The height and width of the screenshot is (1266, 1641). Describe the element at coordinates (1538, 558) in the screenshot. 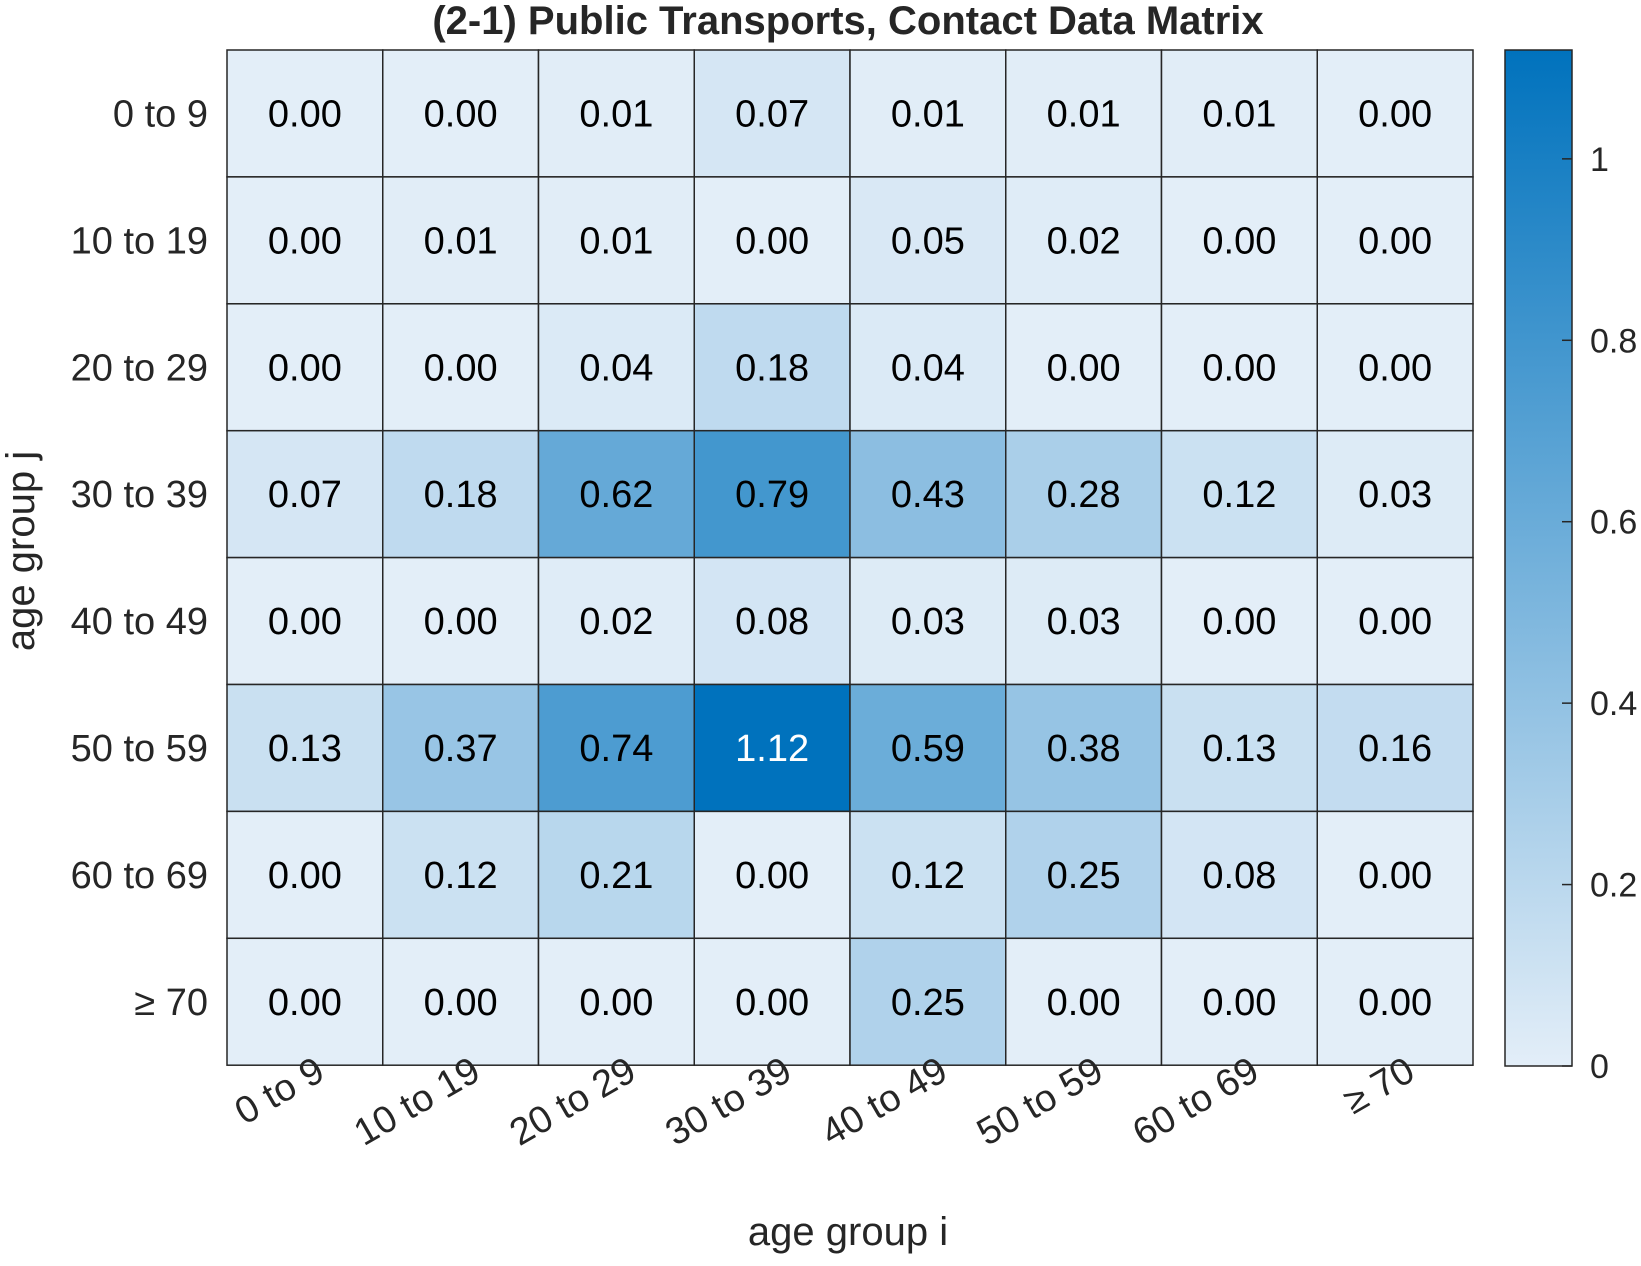

I see `colorbar-gradient` at that location.